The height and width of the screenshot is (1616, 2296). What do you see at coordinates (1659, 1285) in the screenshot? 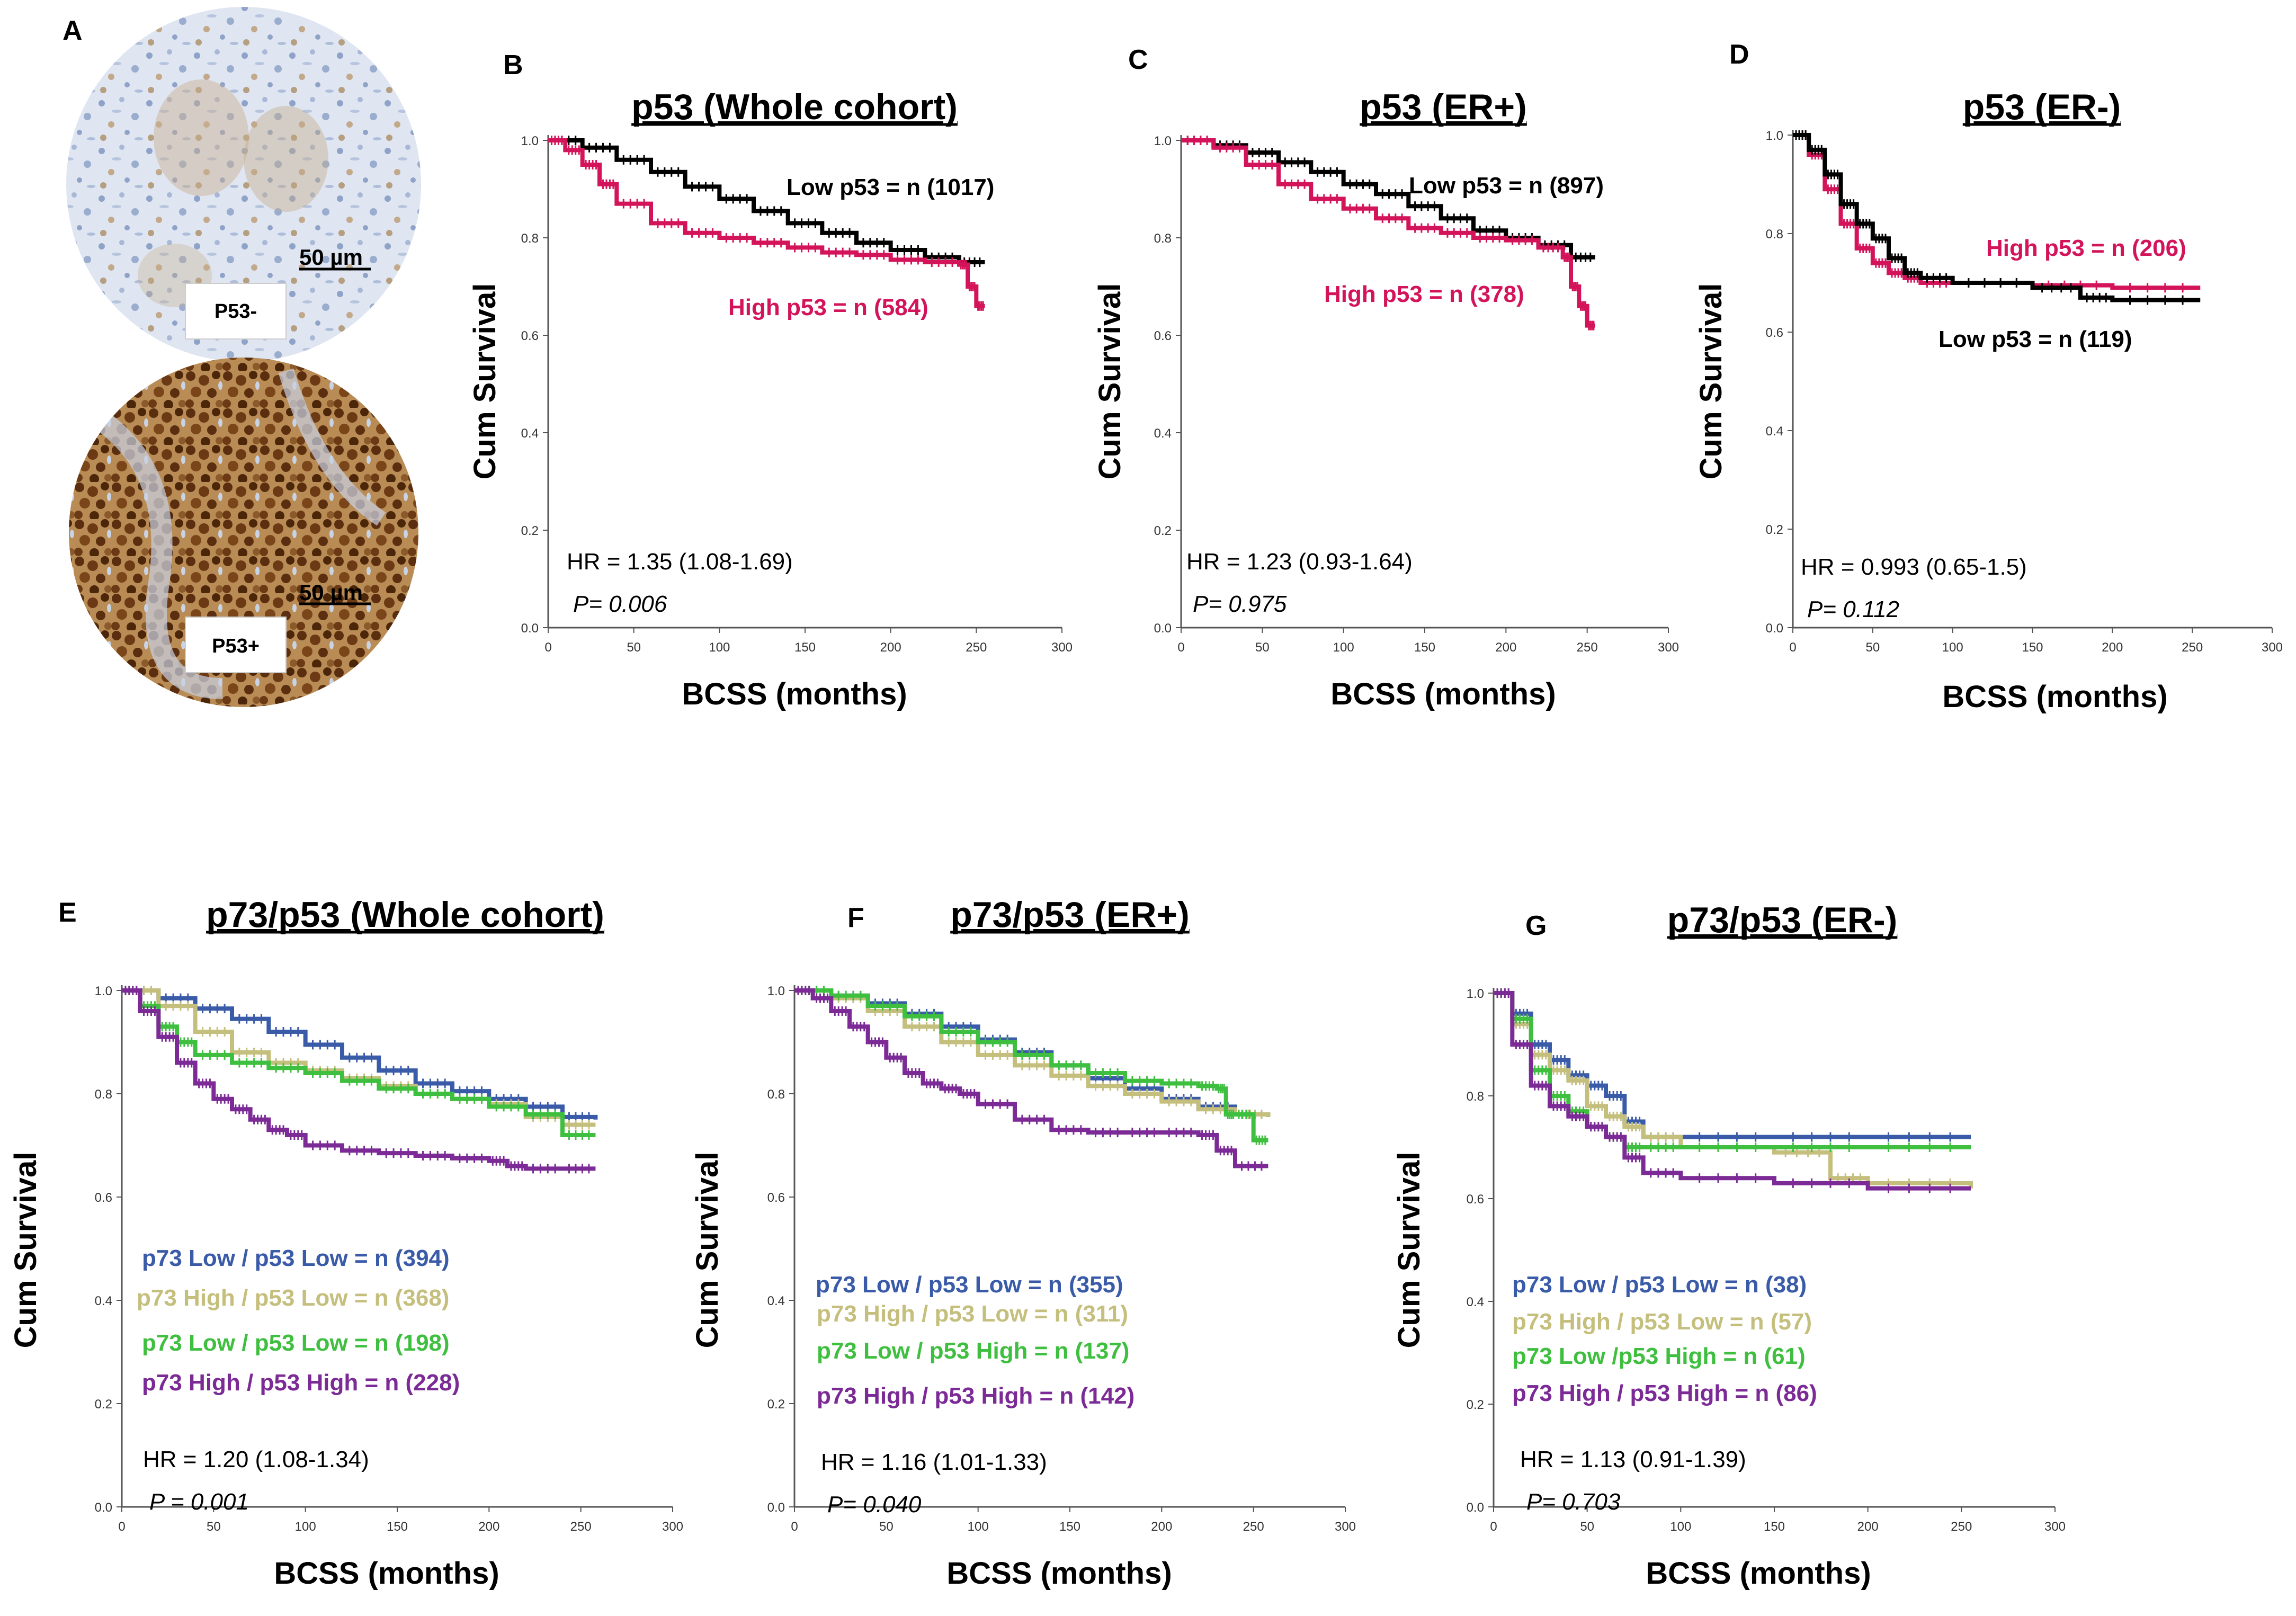
I see `series-label: p73 Low / p53 Low = n (38)` at bounding box center [1659, 1285].